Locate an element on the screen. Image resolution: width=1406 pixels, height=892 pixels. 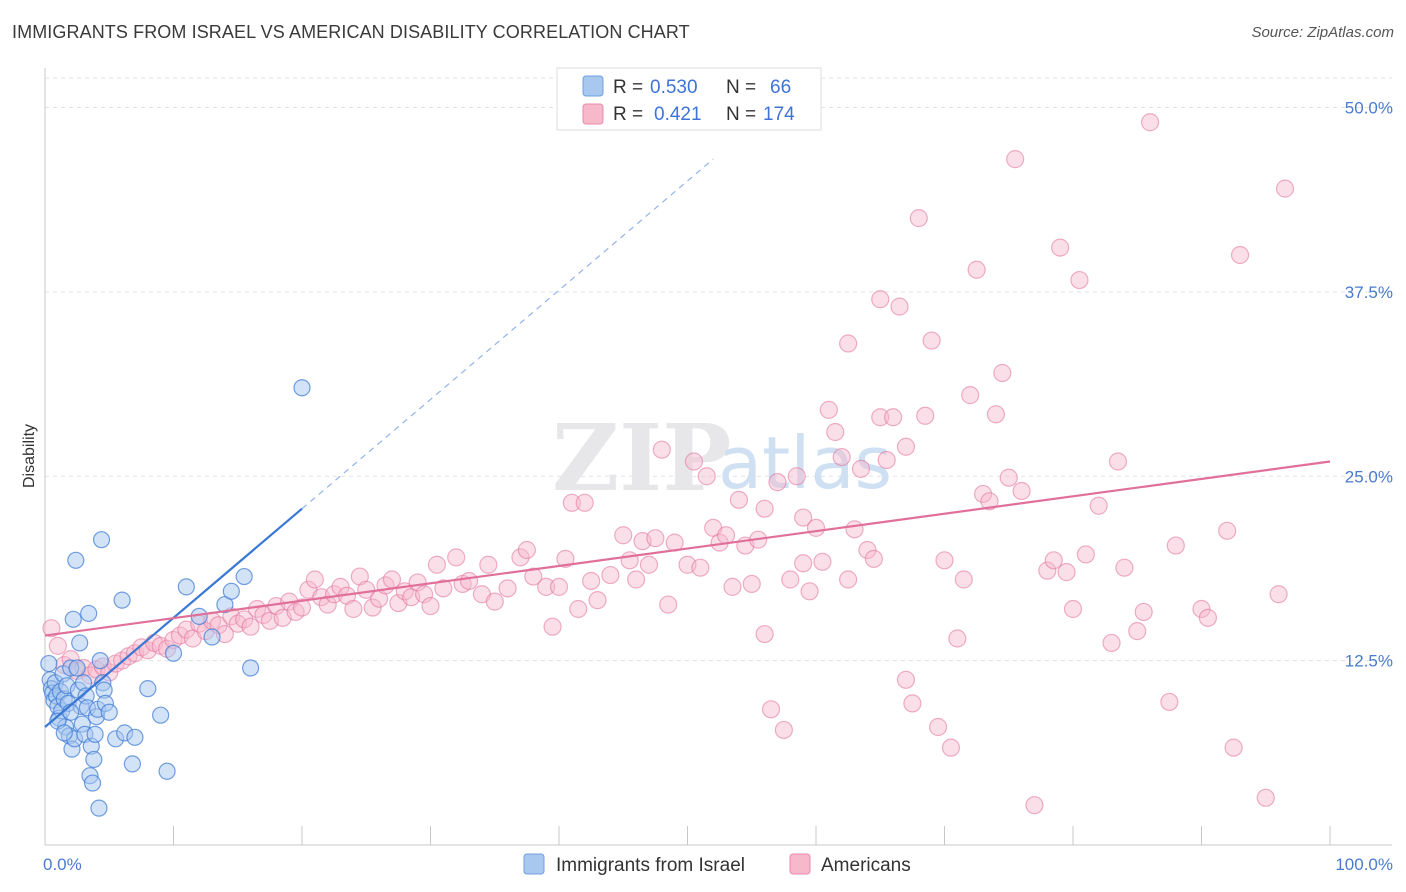
watermark-atlas: atlas is located at coordinates (805, 463).